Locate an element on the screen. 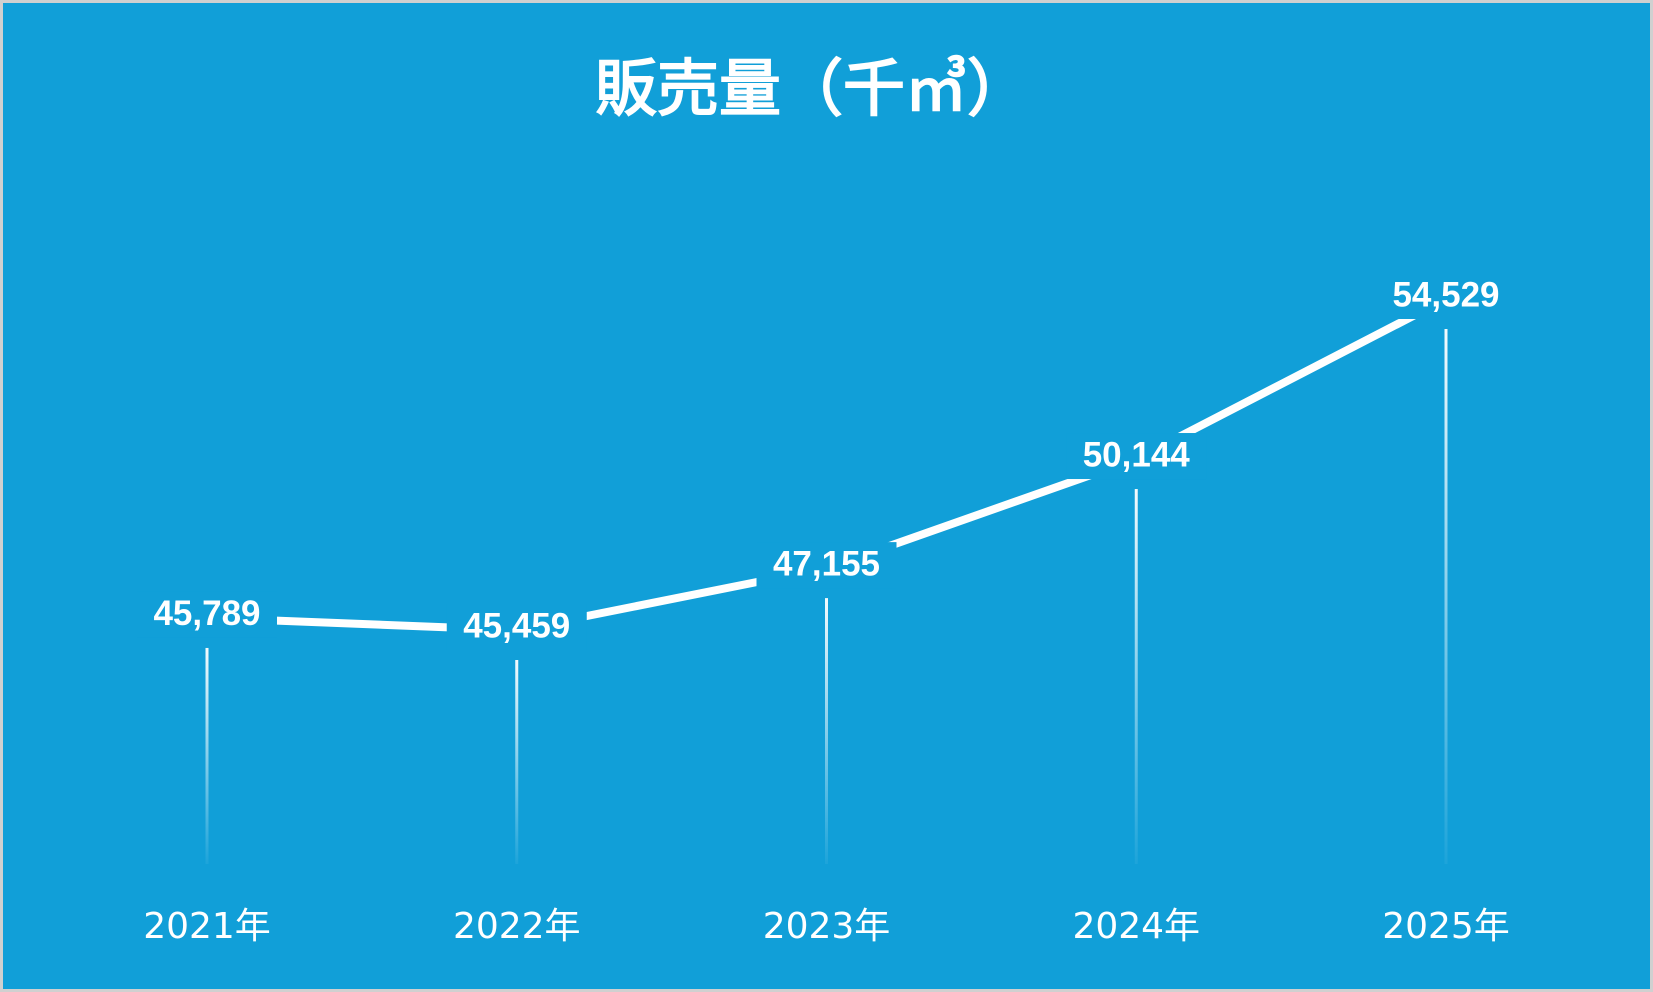 This screenshot has width=1653, height=992. x-tick-label: 2024年 is located at coordinates (1136, 926).